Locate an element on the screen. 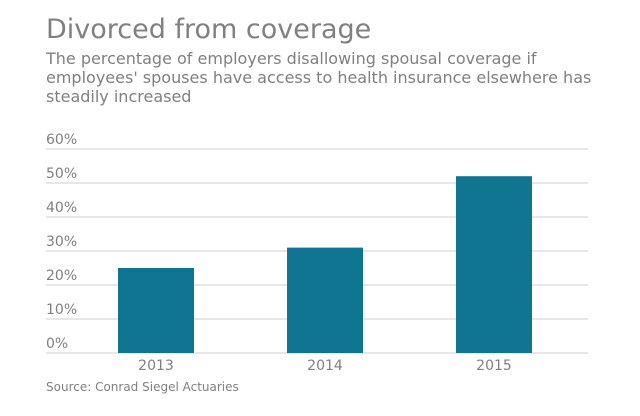 The height and width of the screenshot is (416, 640). y-tick-label: 30% is located at coordinates (61, 242).